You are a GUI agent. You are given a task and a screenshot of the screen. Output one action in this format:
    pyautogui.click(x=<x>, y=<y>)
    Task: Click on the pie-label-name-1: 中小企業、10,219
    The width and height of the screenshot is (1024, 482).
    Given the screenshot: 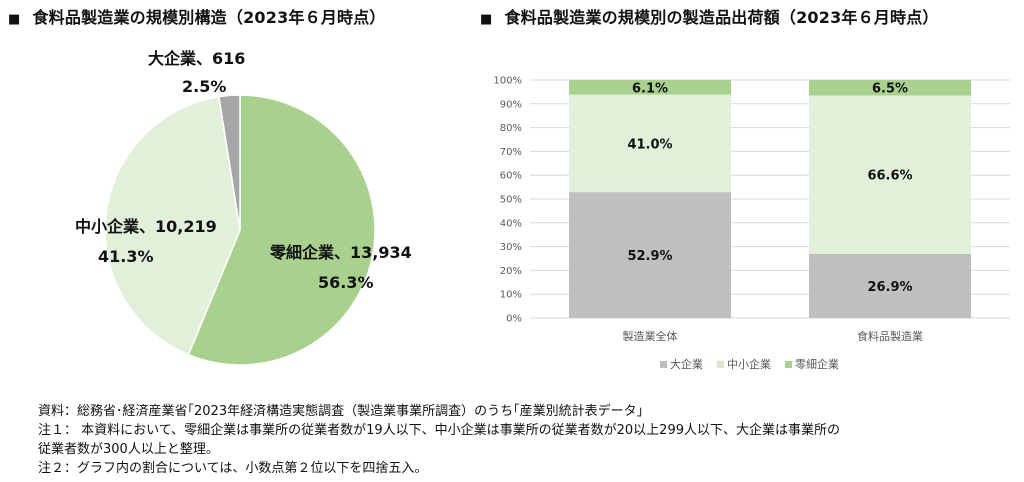 What is the action you would take?
    pyautogui.click(x=146, y=226)
    